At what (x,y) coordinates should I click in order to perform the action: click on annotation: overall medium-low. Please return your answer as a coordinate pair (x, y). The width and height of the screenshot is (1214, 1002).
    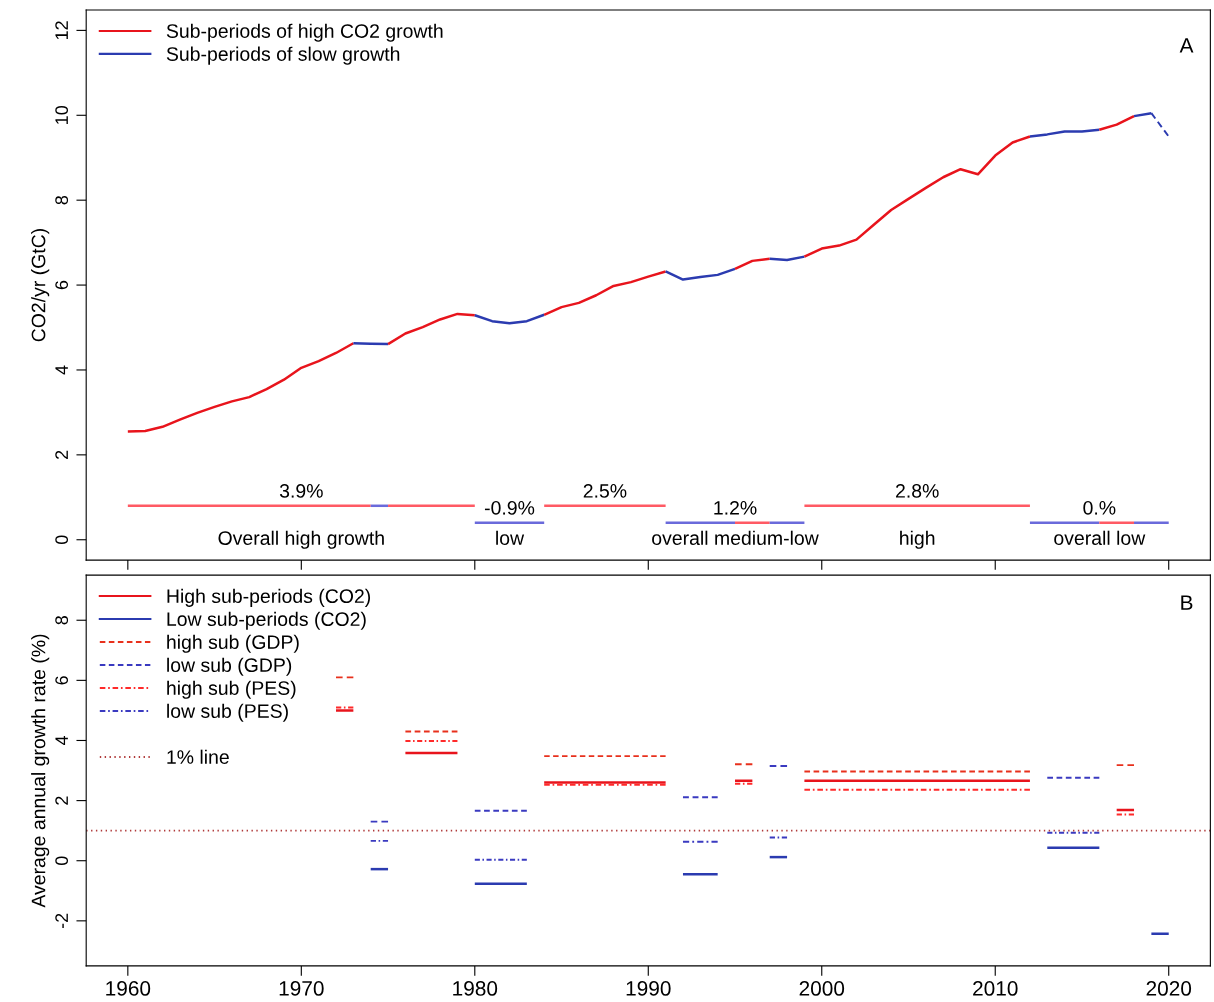
    Looking at the image, I should click on (735, 537).